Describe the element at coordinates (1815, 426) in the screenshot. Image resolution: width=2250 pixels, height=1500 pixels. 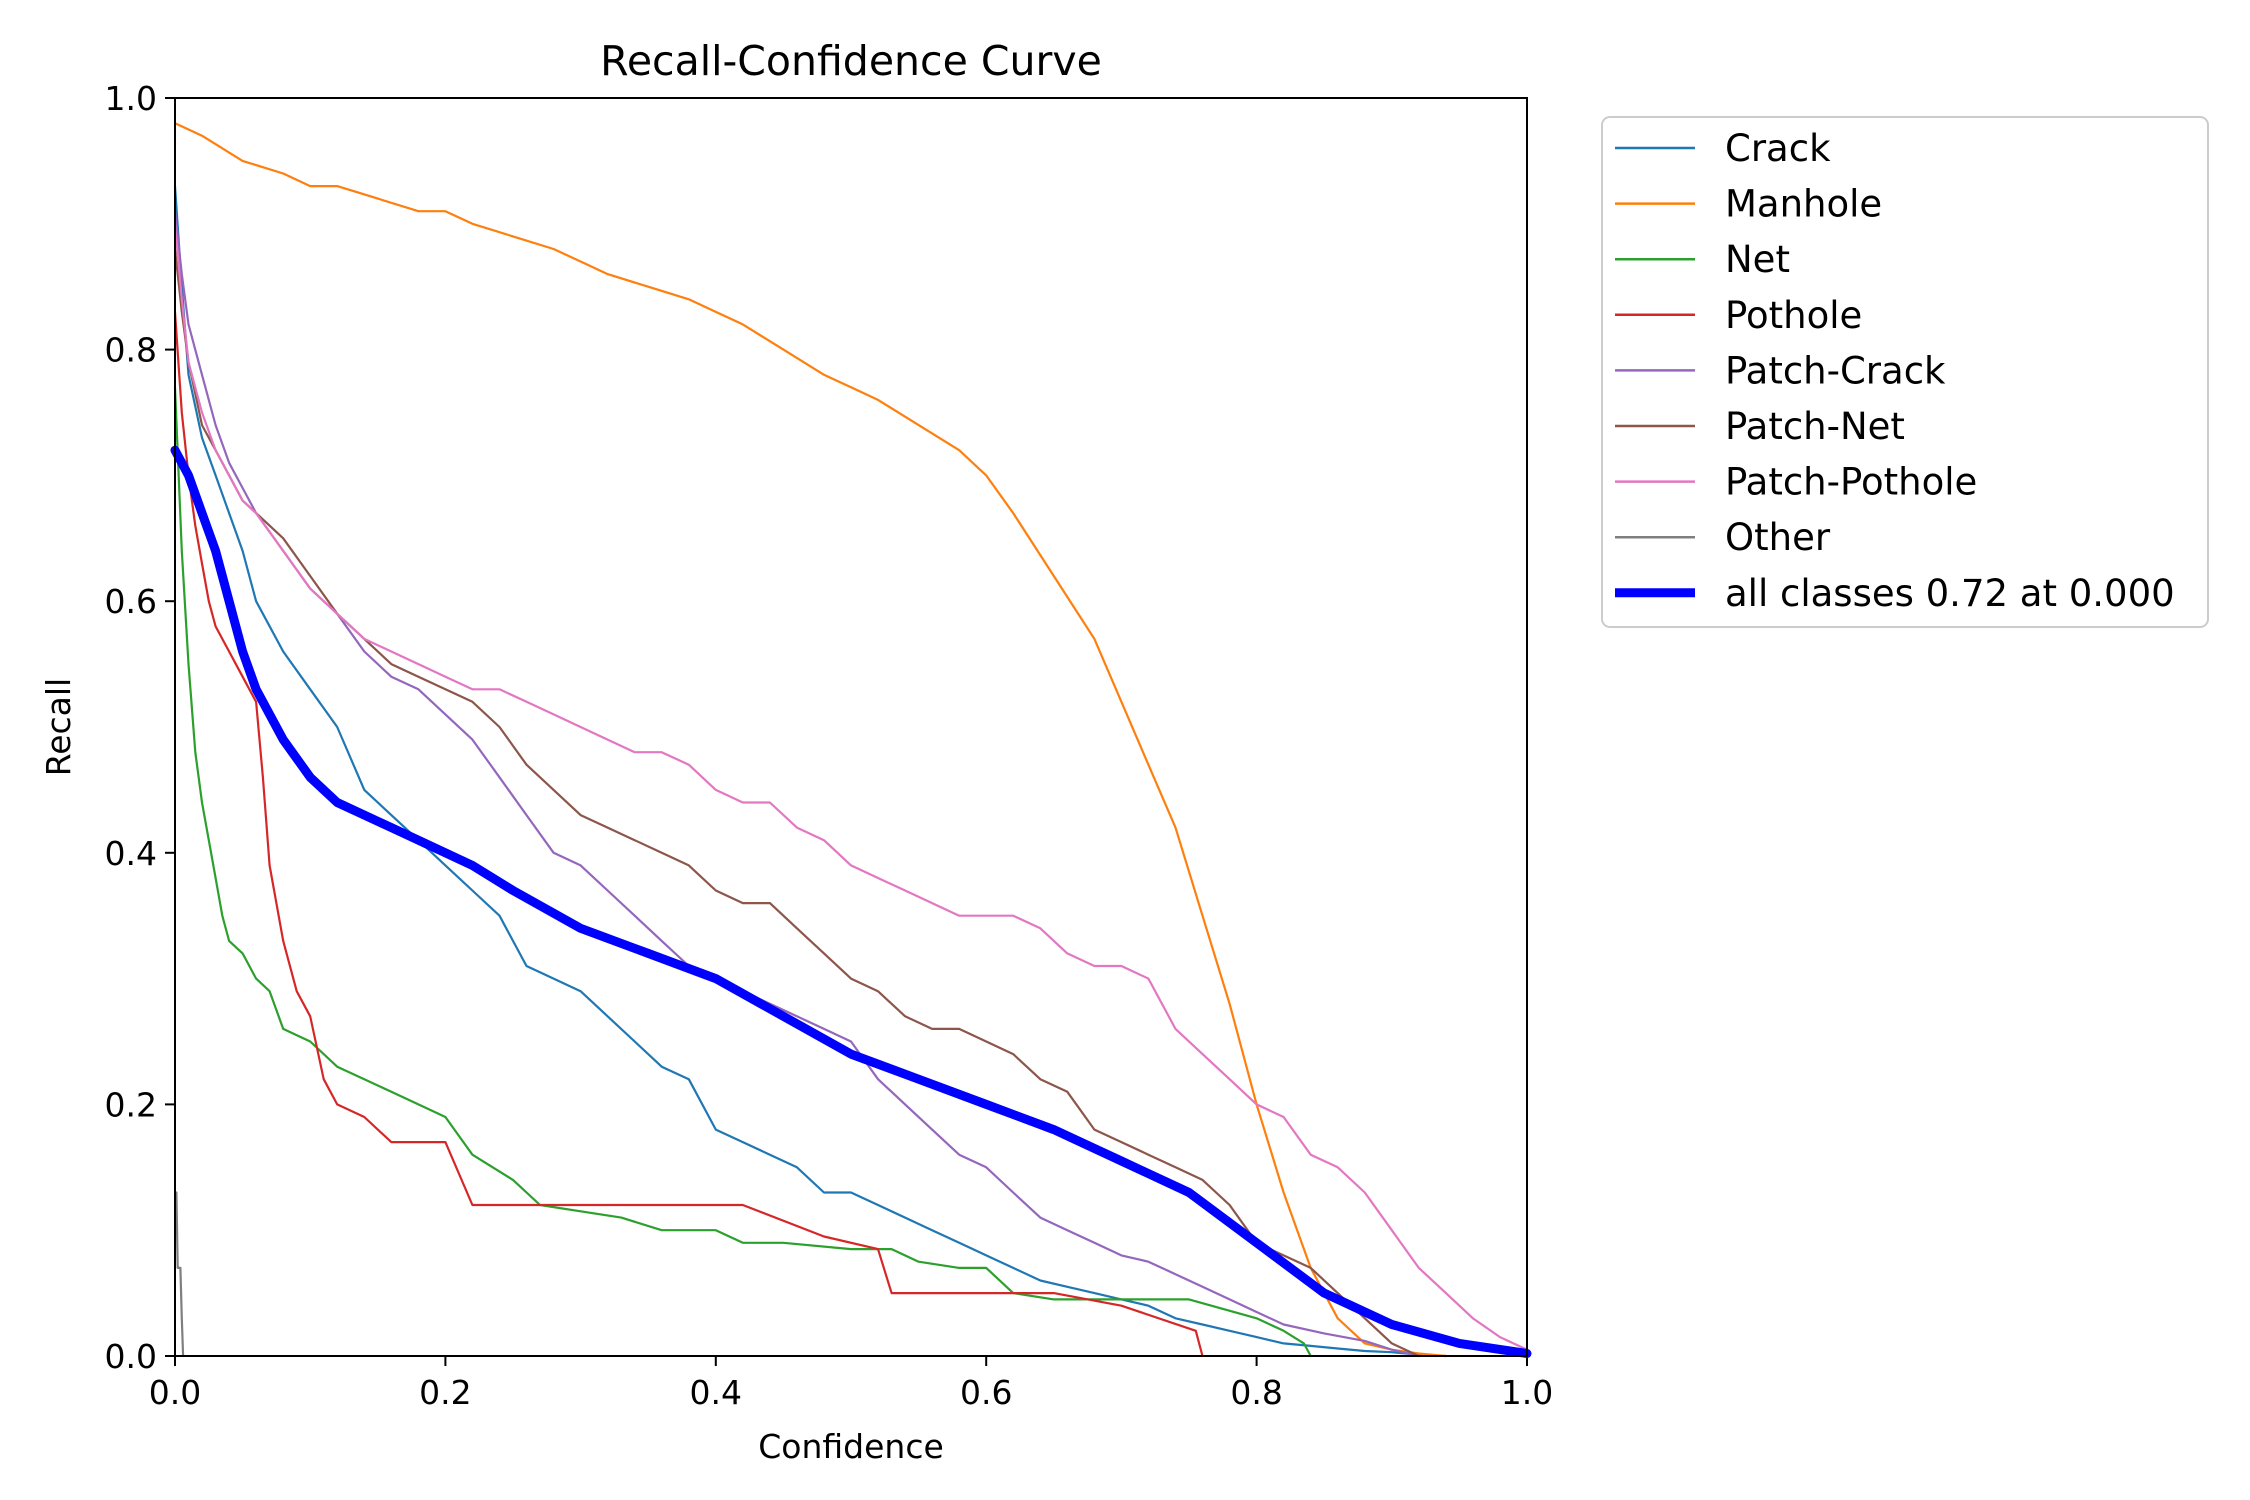
I see `legend-label-patch-net: Patch-Net` at that location.